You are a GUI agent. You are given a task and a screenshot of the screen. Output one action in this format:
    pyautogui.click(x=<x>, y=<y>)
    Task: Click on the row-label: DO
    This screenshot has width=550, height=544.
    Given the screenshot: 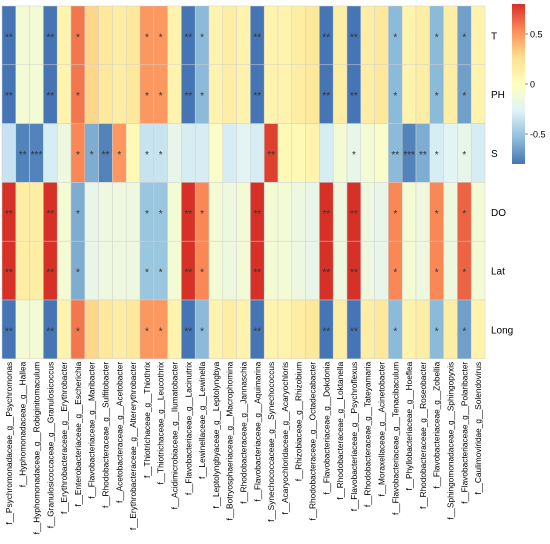 What is the action you would take?
    pyautogui.click(x=498, y=213)
    